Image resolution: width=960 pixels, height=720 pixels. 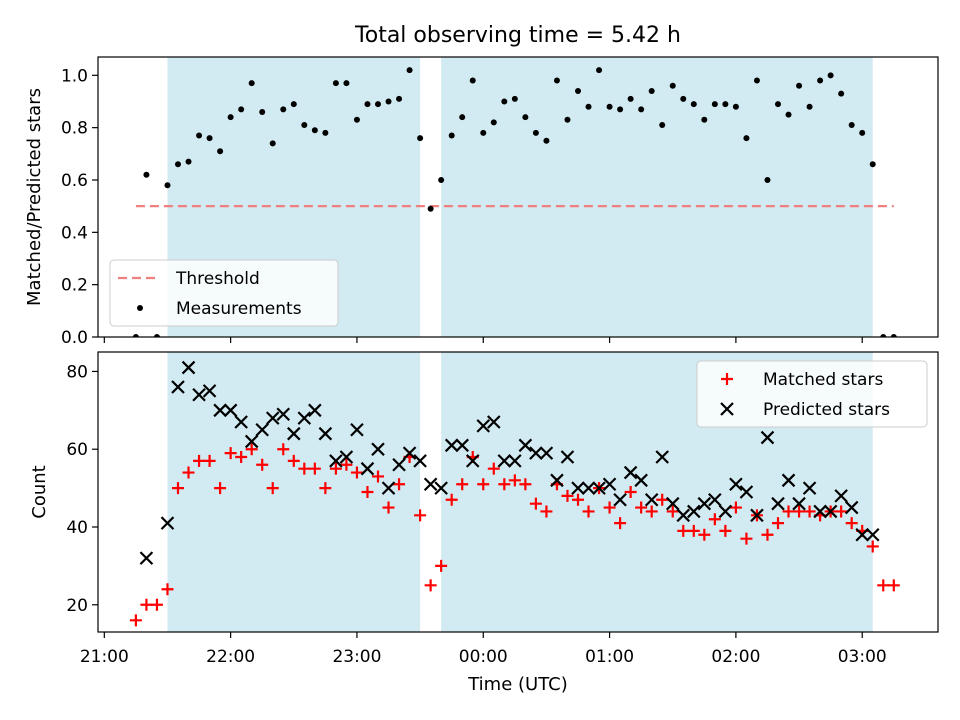 What do you see at coordinates (74, 286) in the screenshot?
I see `y-tick-label: 0.2` at bounding box center [74, 286].